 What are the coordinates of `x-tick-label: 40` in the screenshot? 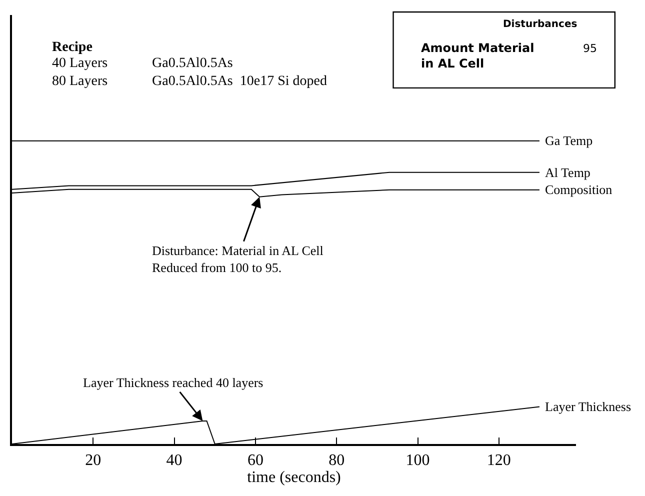 It's located at (174, 460).